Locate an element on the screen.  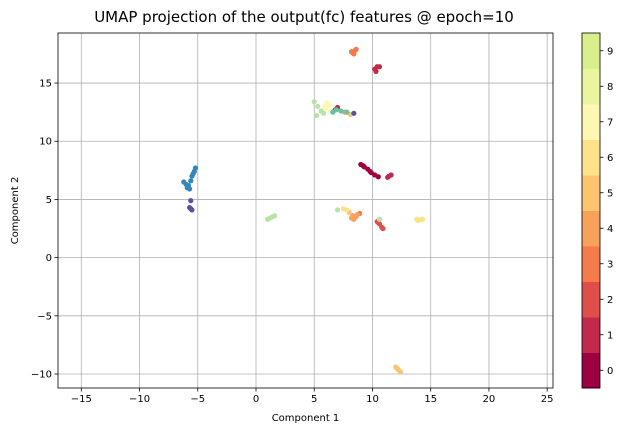
colorbar-frame is located at coordinates (591, 210).